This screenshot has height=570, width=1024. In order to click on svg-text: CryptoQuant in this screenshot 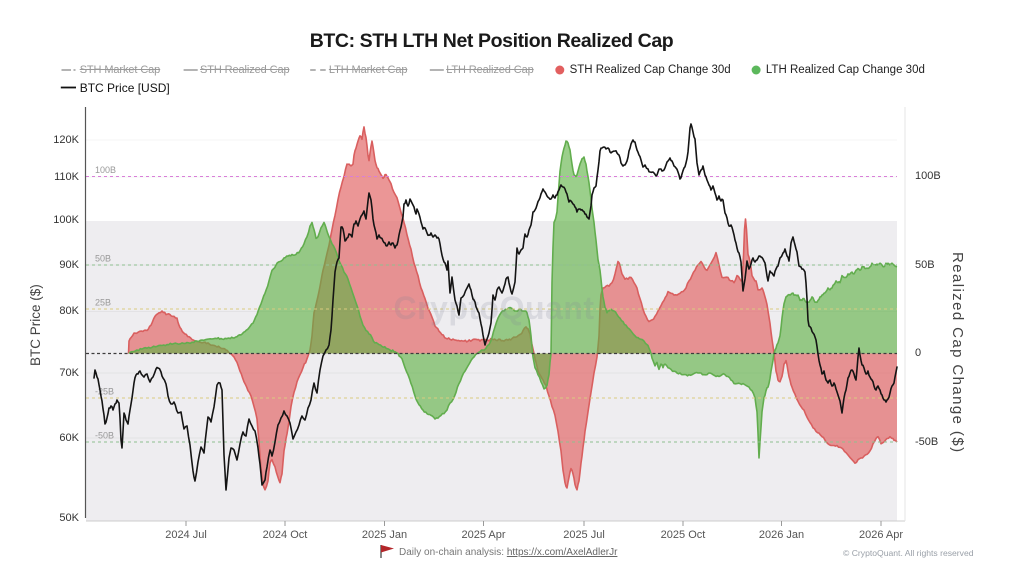, I will do `click(493, 308)`.